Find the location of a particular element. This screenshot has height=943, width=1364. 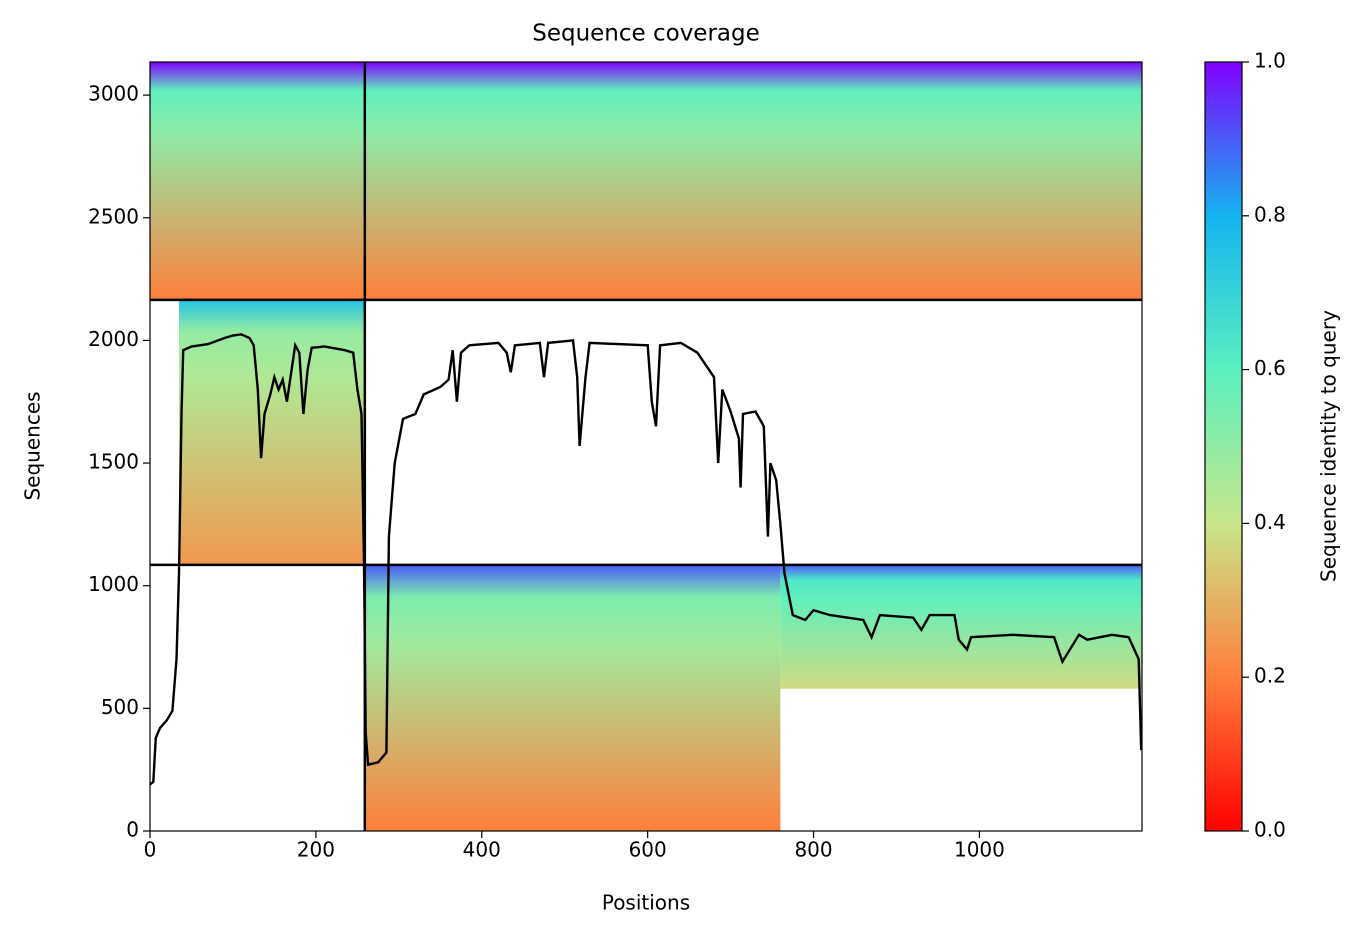

colorbar-label: Sequence identity to query is located at coordinates (1329, 446).